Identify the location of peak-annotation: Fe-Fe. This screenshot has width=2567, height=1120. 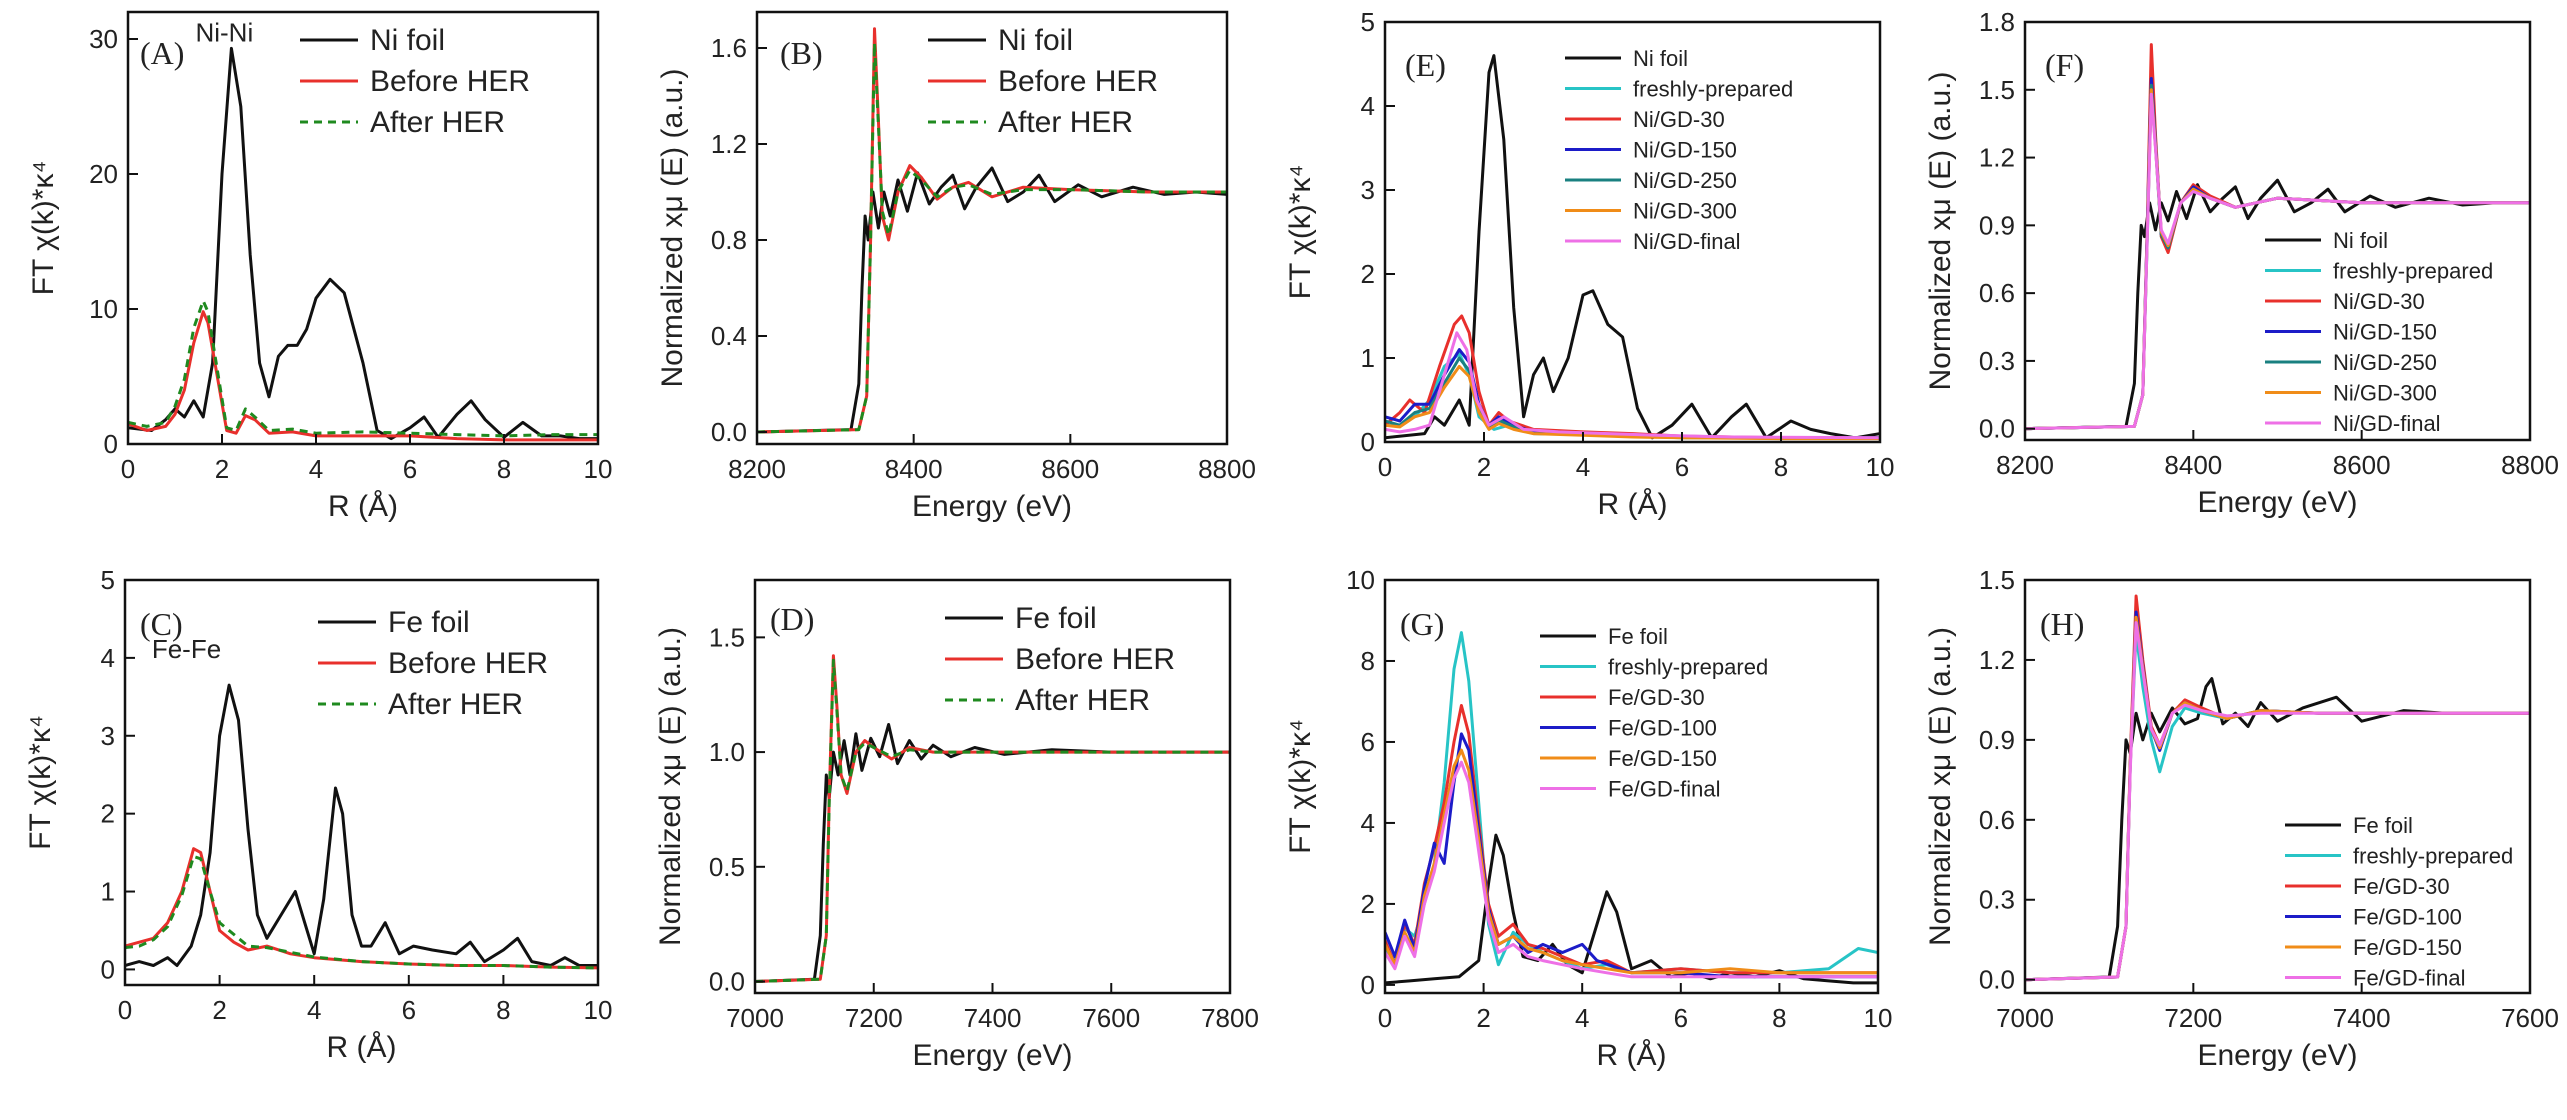
(186, 649).